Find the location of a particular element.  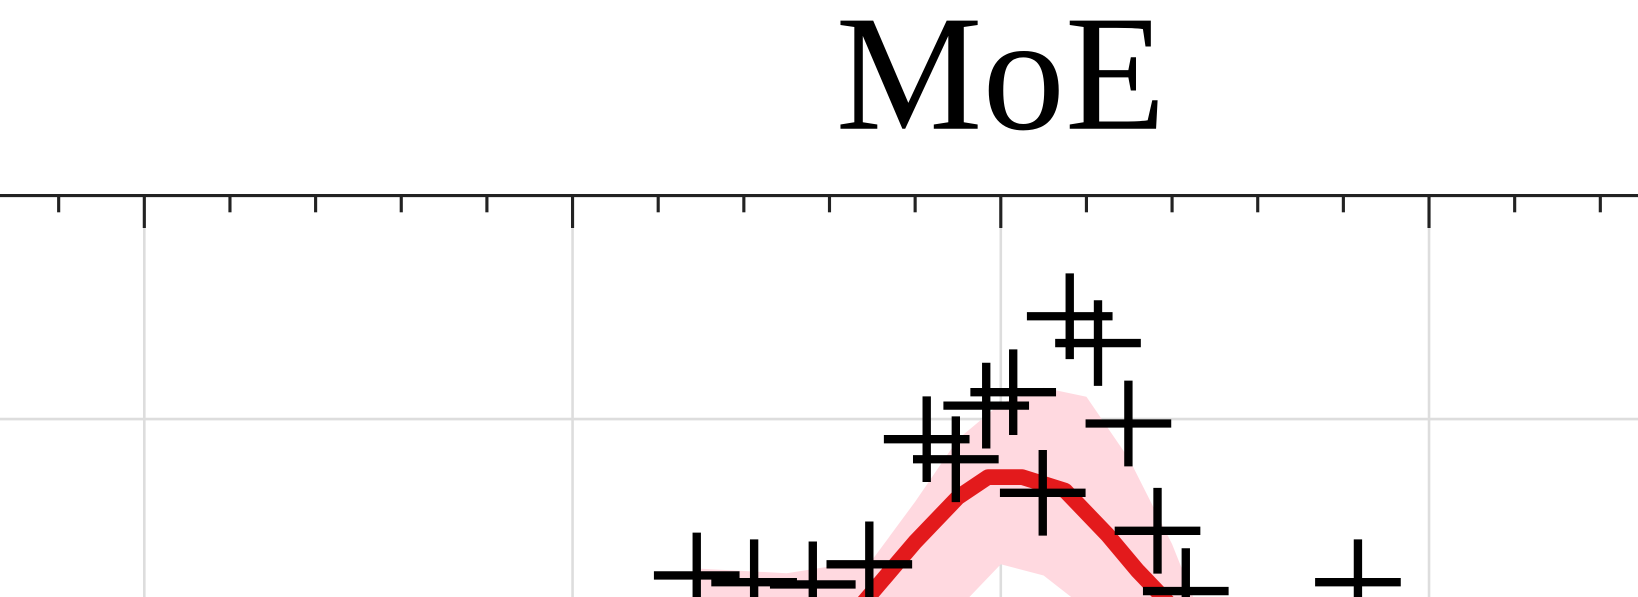

confidence-band is located at coordinates (947, 492).